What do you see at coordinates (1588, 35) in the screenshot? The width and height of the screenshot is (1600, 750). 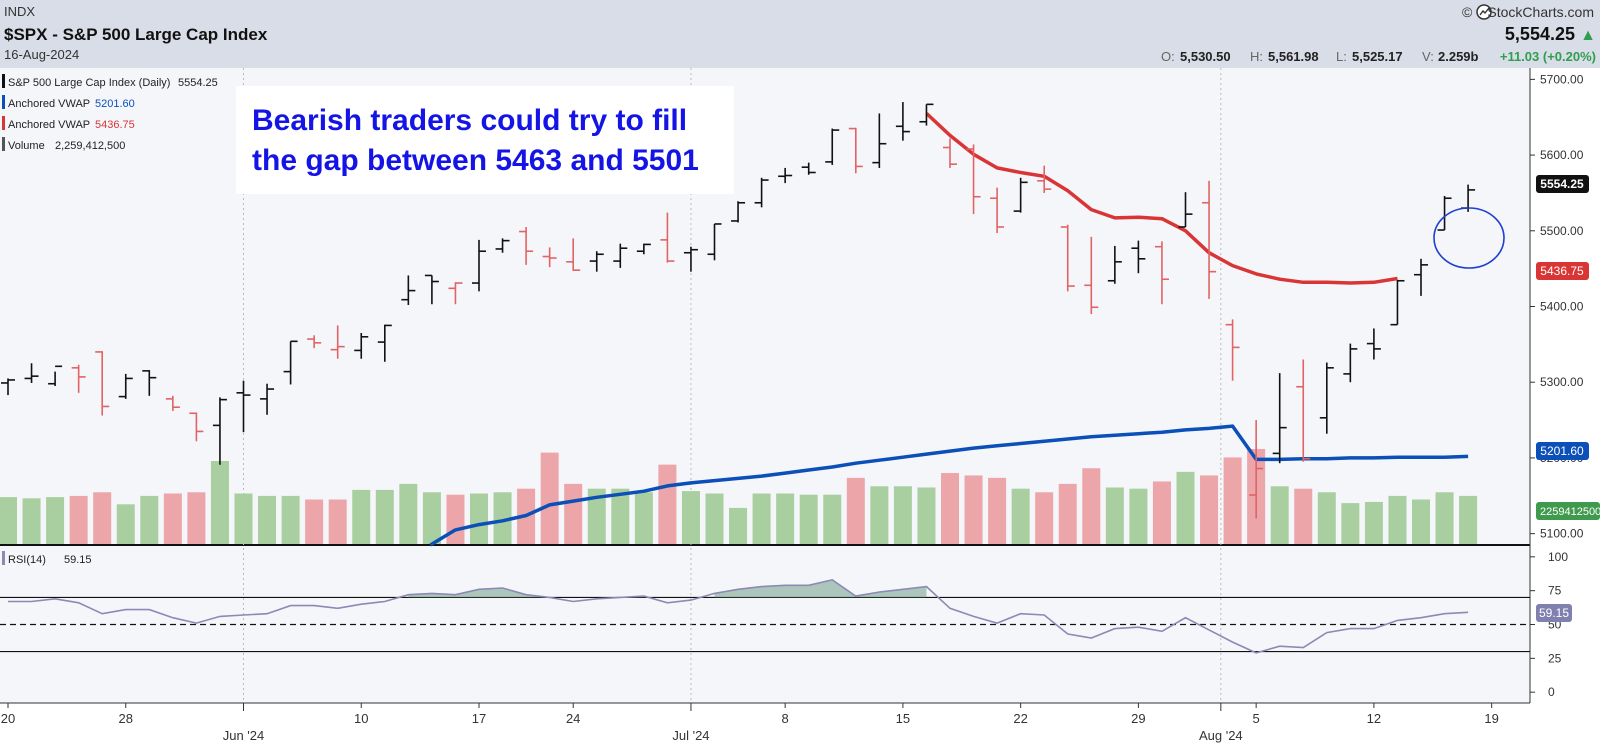 I see `direction-up-icon: ▲` at bounding box center [1588, 35].